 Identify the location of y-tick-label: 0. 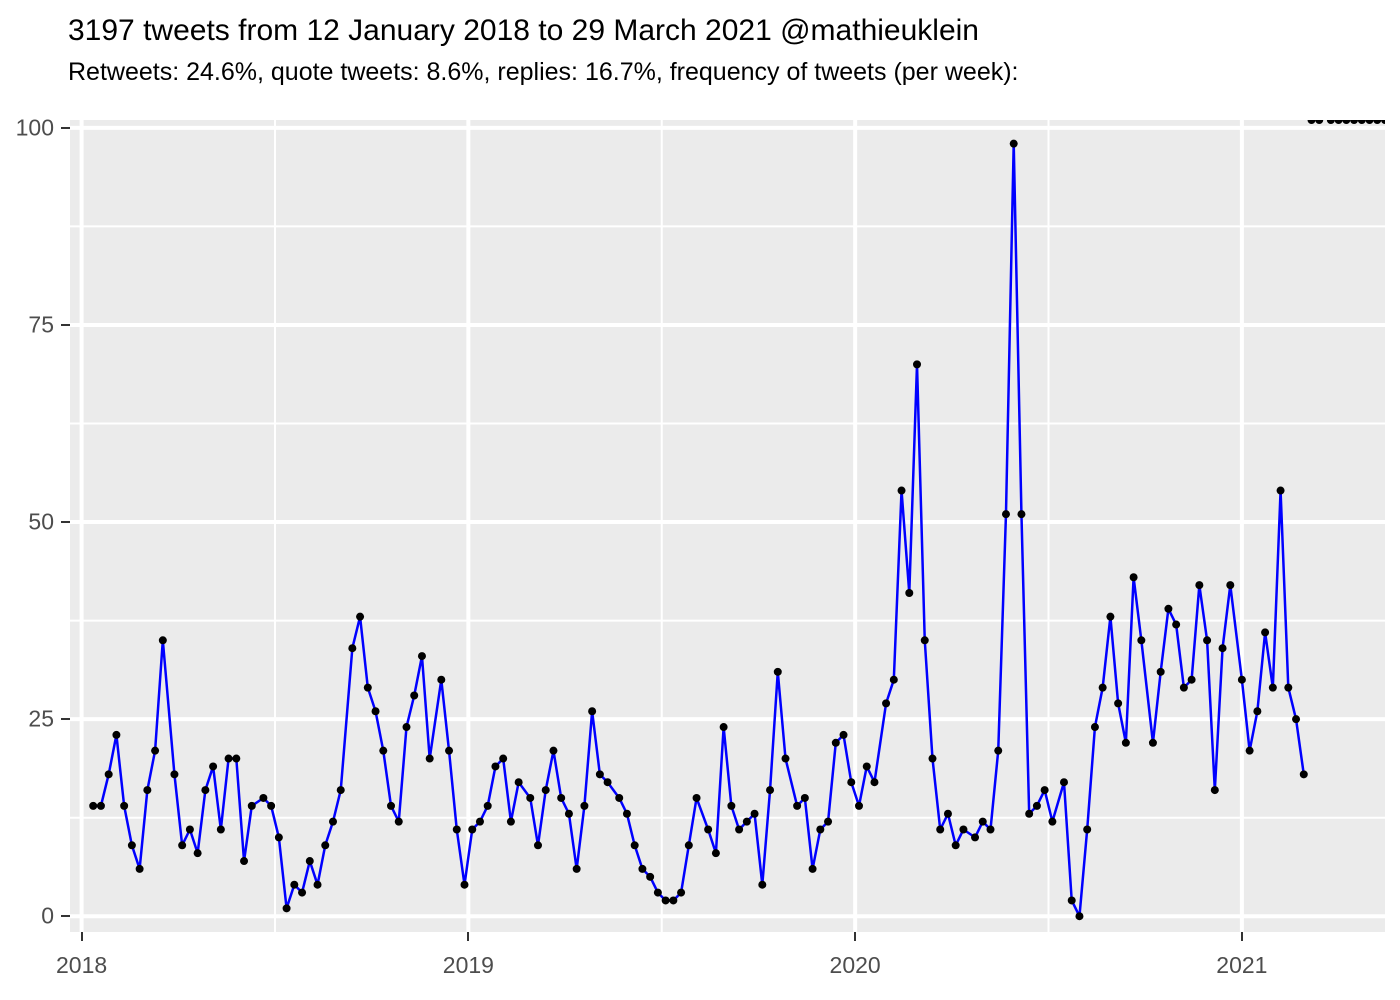
(47, 915).